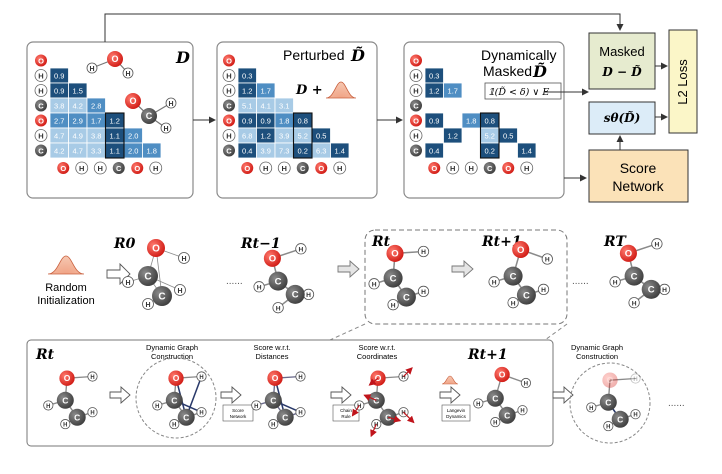  What do you see at coordinates (381, 242) in the screenshot?
I see `label-rt: Rt` at bounding box center [381, 242].